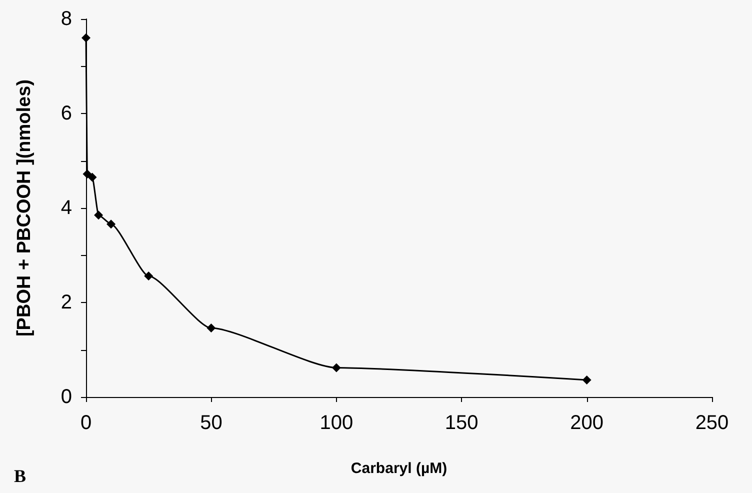 The height and width of the screenshot is (493, 752). I want to click on x-tick-label: 250, so click(712, 423).